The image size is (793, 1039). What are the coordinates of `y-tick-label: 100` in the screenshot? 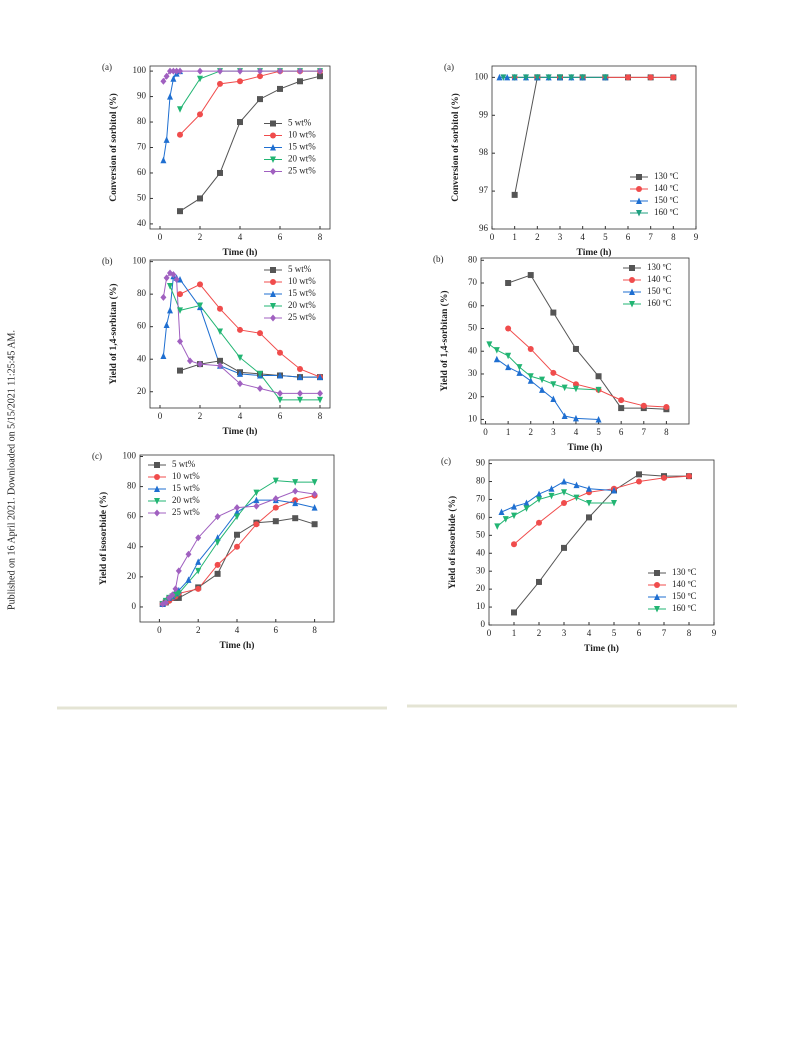 It's located at (140, 70).